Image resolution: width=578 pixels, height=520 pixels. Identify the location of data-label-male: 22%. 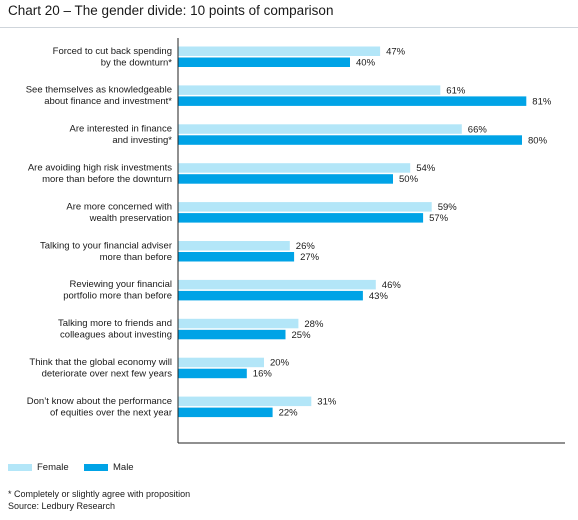
(289, 413).